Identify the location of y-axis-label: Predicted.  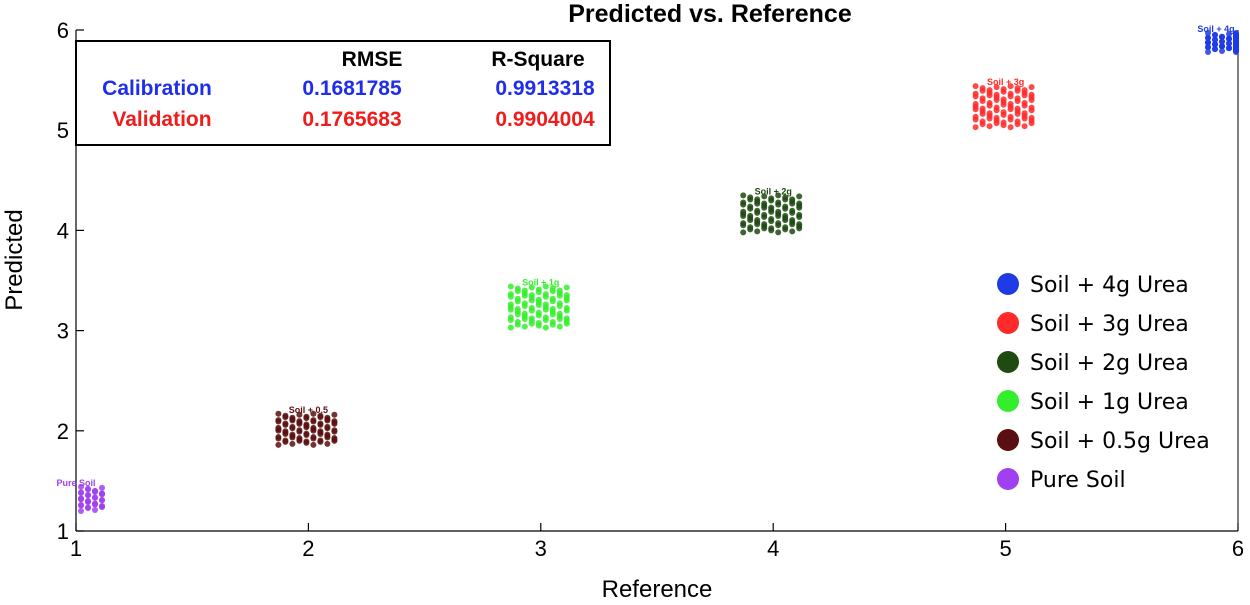
(14, 259).